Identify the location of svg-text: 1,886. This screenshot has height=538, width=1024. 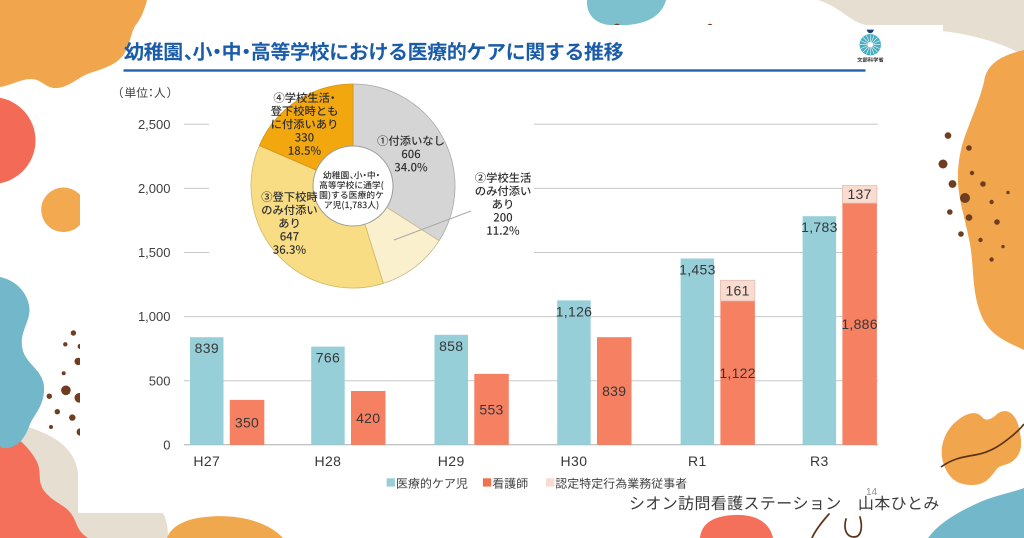
(859, 324).